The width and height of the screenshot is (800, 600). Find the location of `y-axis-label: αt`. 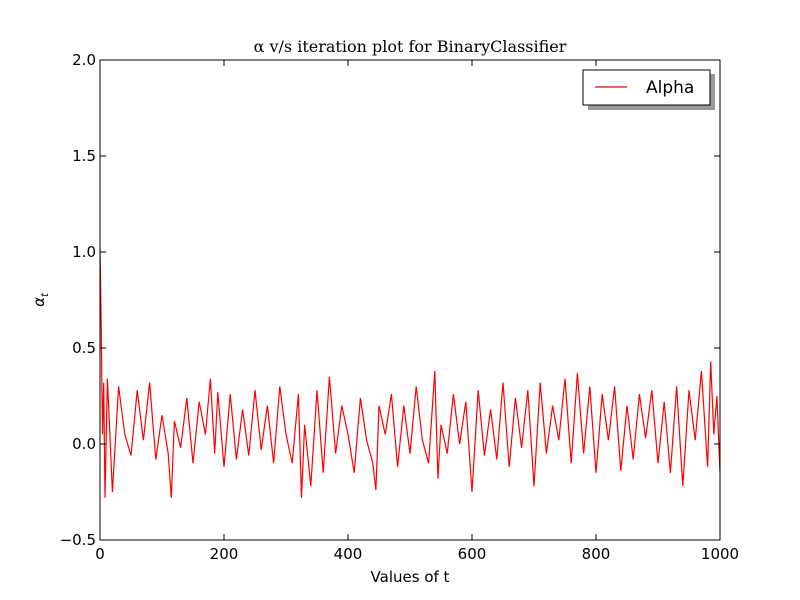

y-axis-label: αt is located at coordinates (40, 299).